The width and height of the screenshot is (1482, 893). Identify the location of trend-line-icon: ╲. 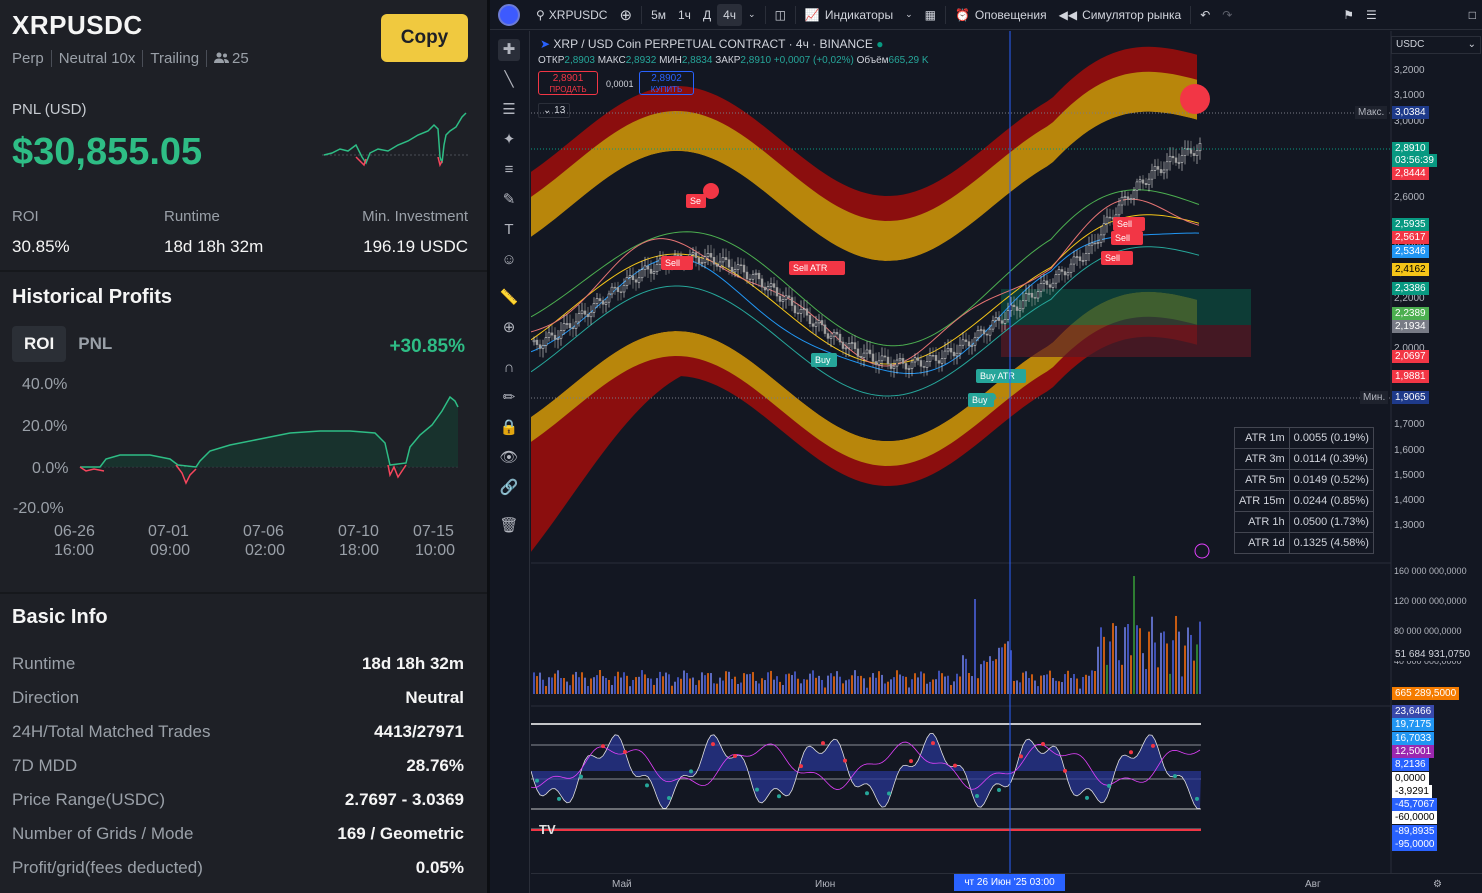
(509, 79).